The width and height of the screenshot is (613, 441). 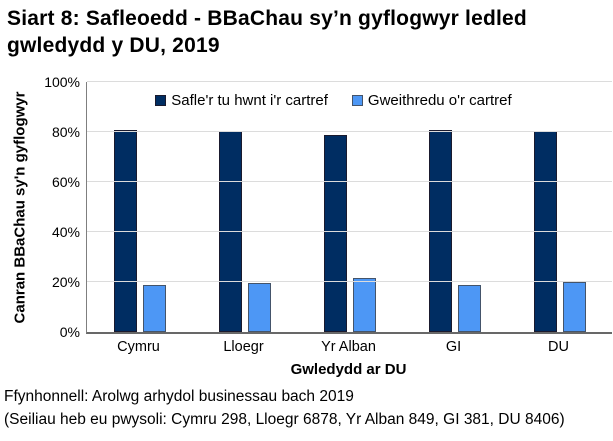 What do you see at coordinates (558, 347) in the screenshot?
I see `x-tick-label-du: DU` at bounding box center [558, 347].